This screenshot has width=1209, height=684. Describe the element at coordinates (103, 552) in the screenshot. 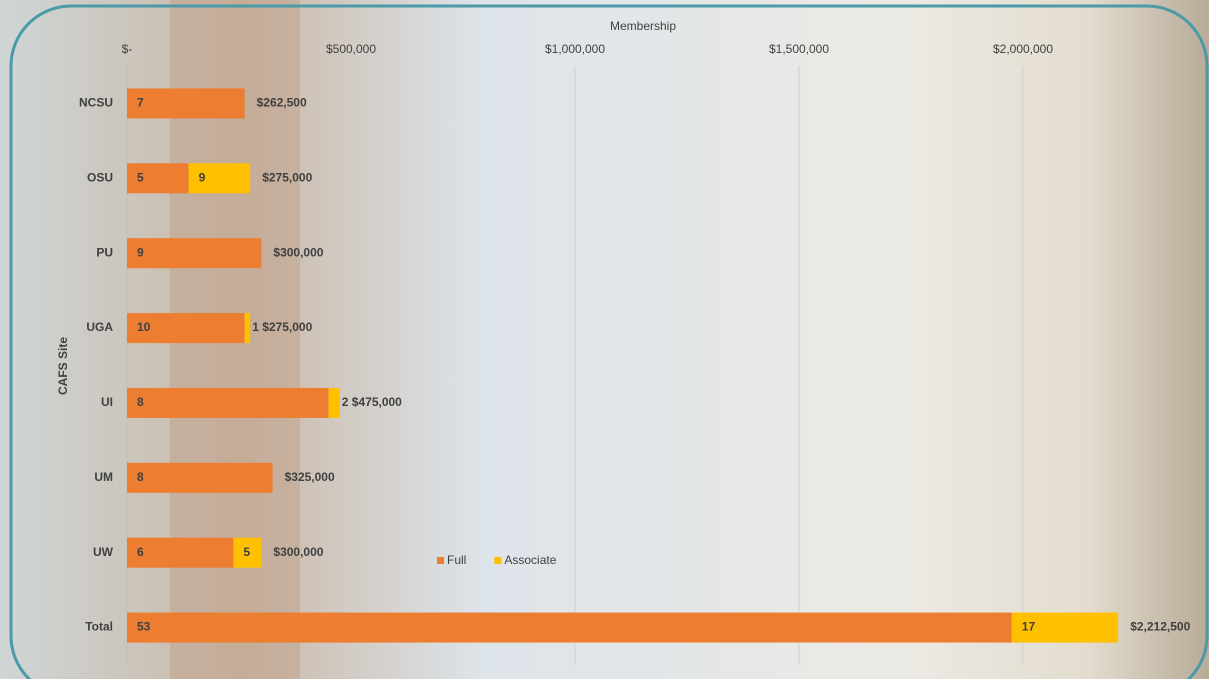

I see `y-tick-label: UW` at that location.